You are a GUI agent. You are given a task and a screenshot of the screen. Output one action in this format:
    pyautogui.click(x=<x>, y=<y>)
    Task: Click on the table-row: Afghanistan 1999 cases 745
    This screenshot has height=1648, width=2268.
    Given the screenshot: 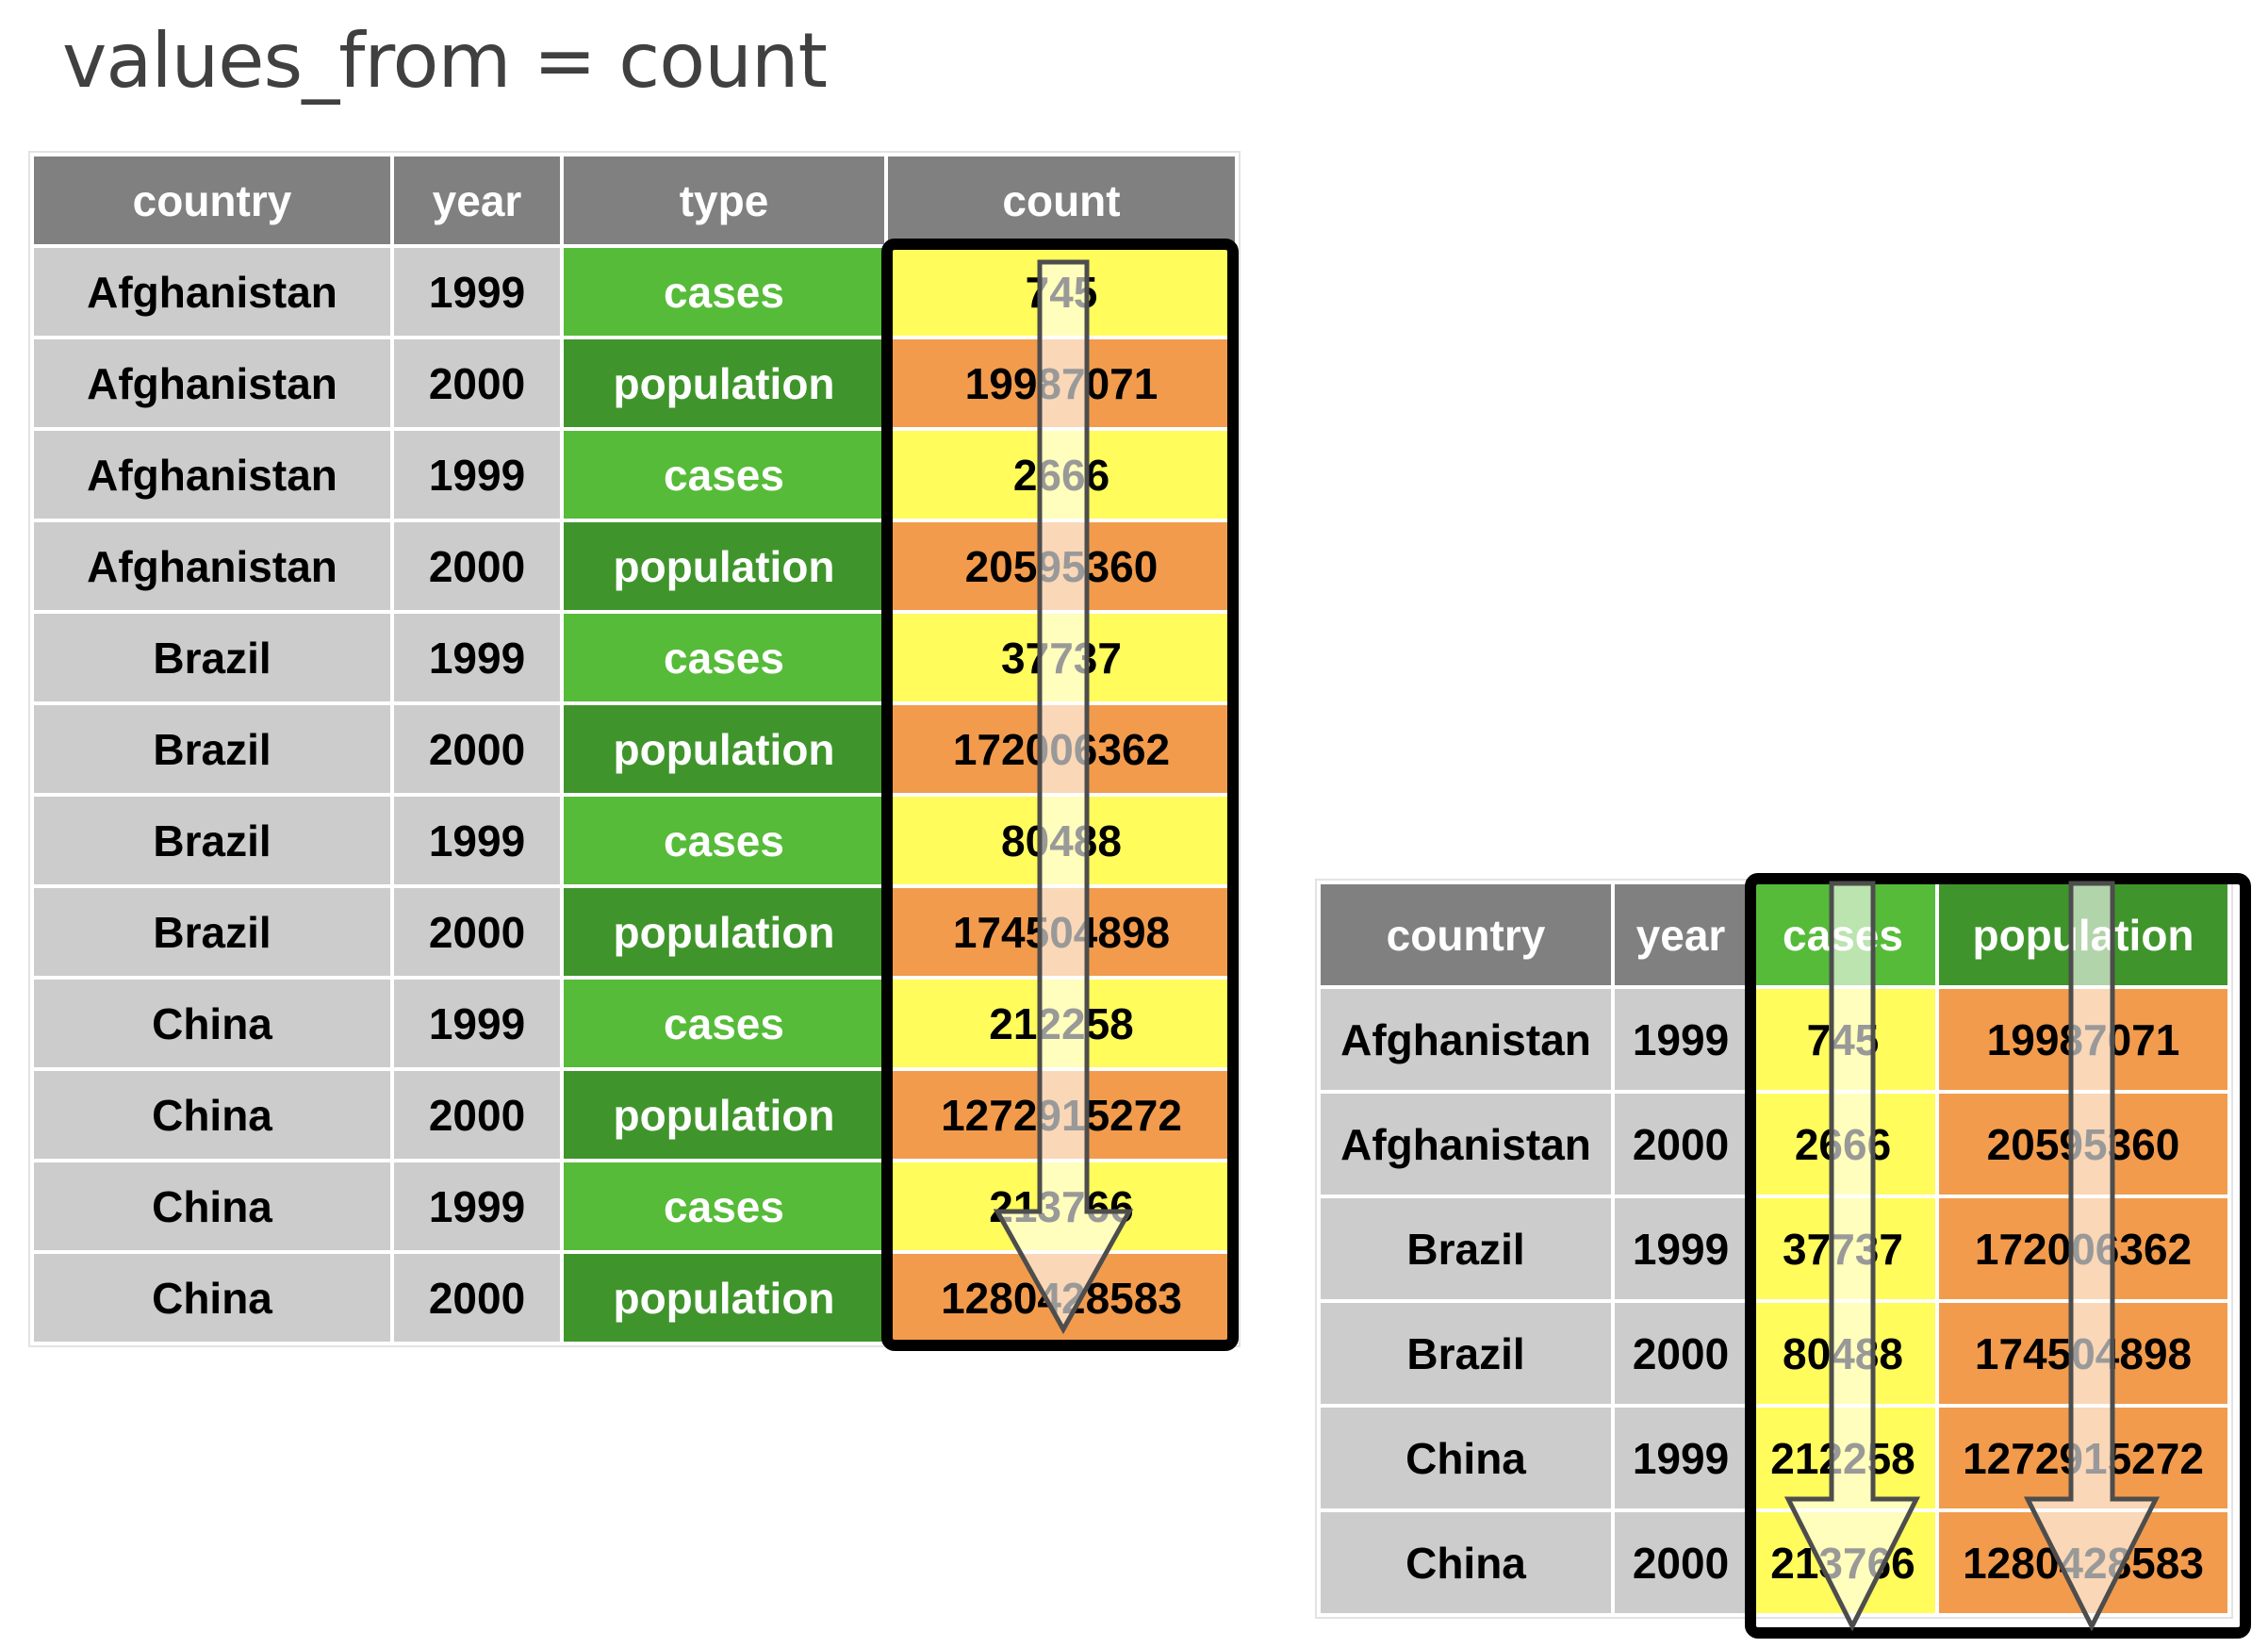 What is the action you would take?
    pyautogui.click(x=634, y=292)
    